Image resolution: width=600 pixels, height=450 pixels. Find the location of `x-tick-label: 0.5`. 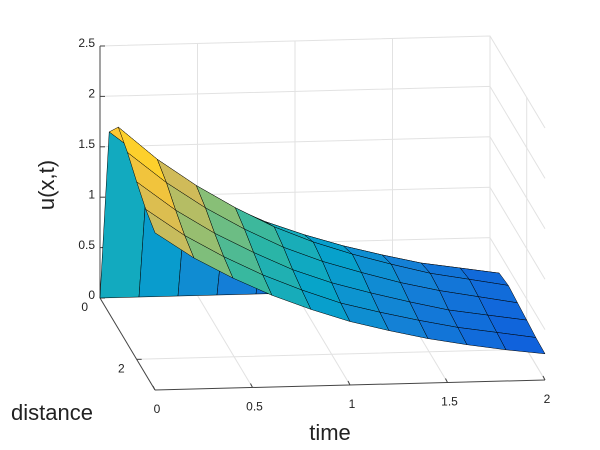

x-tick-label: 0.5 is located at coordinates (254, 407).